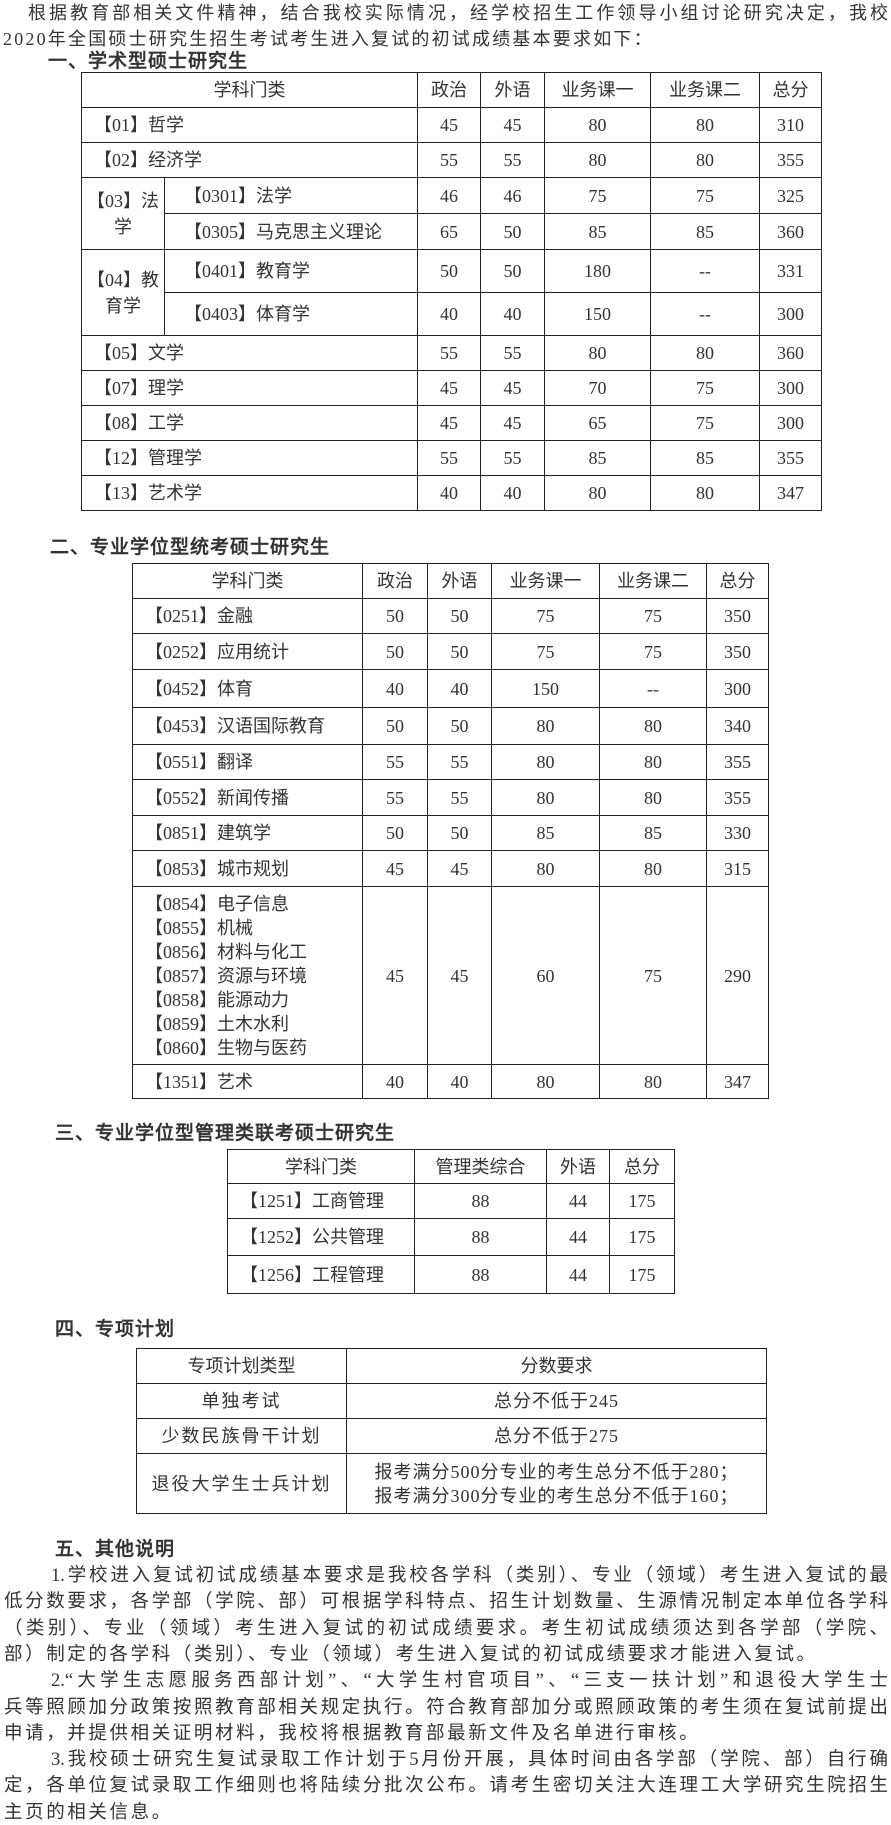  I want to click on discipline-label: 【07】理学, so click(249, 388).